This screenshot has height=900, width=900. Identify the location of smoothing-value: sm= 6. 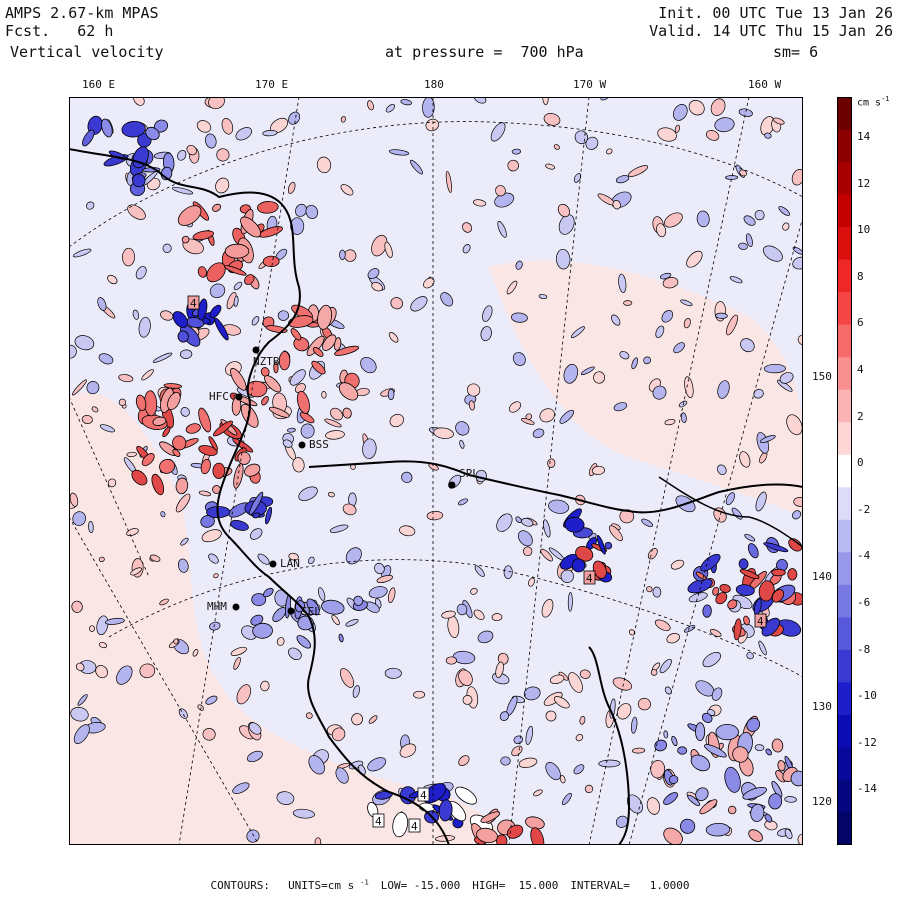
(796, 52).